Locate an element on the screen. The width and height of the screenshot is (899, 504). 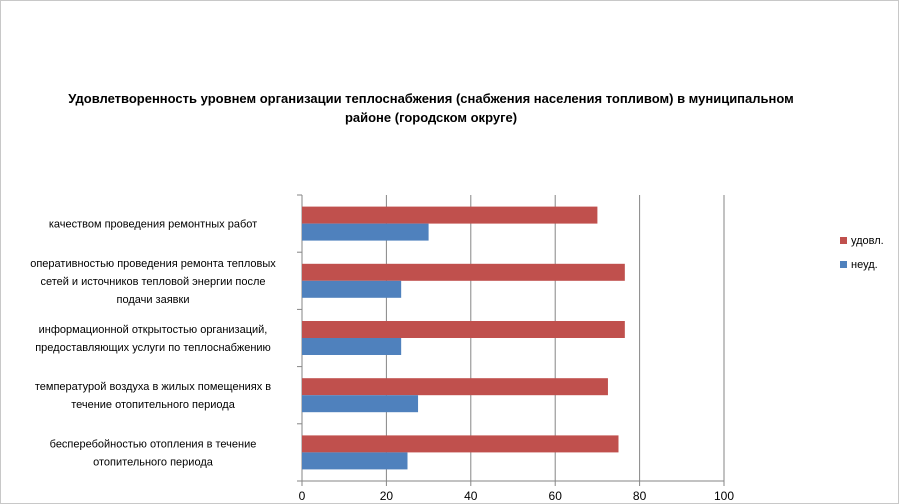
x-tick-label-1: 20 is located at coordinates (387, 496).